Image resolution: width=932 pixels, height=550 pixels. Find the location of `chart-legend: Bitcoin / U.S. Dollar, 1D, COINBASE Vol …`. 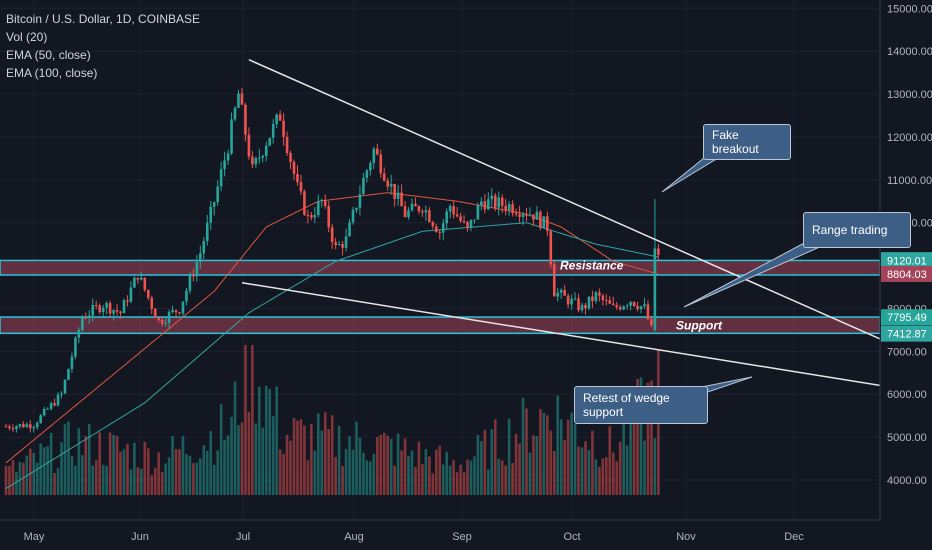

chart-legend: Bitcoin / U.S. Dollar, 1D, COINBASE Vol … is located at coordinates (103, 46).